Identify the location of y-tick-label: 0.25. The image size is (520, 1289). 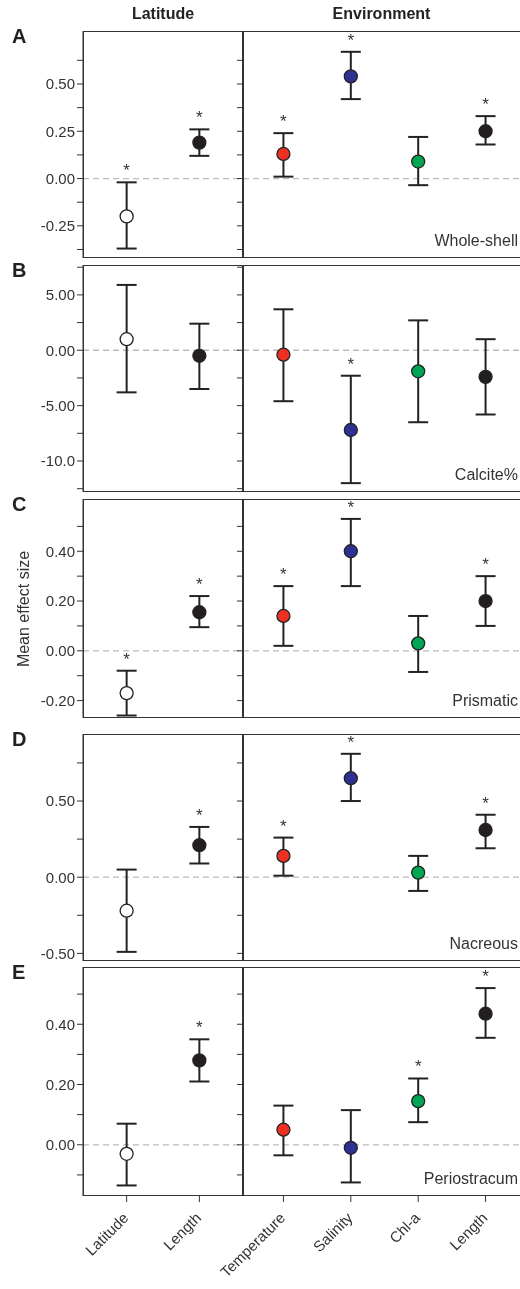
(60, 131).